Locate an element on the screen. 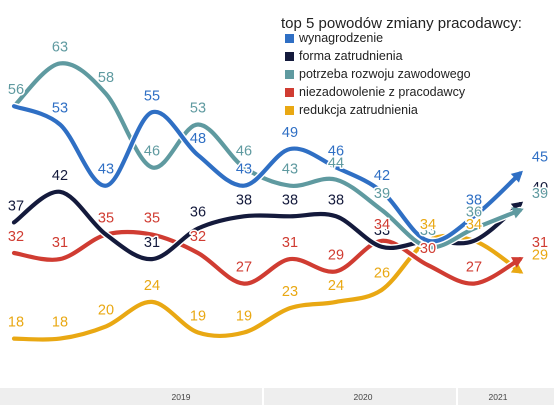 This screenshot has width=554, height=413. legend-label: niezadowolenie z pracodawcy is located at coordinates (382, 92).